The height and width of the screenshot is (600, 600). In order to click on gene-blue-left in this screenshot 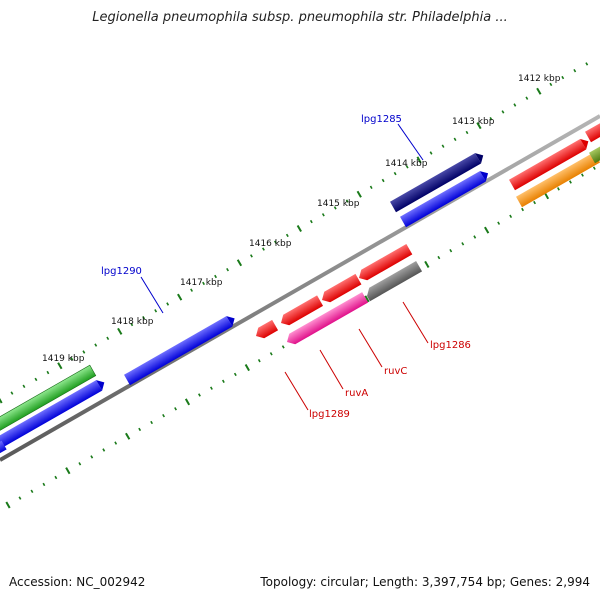, I will do `click(53, 414)`.